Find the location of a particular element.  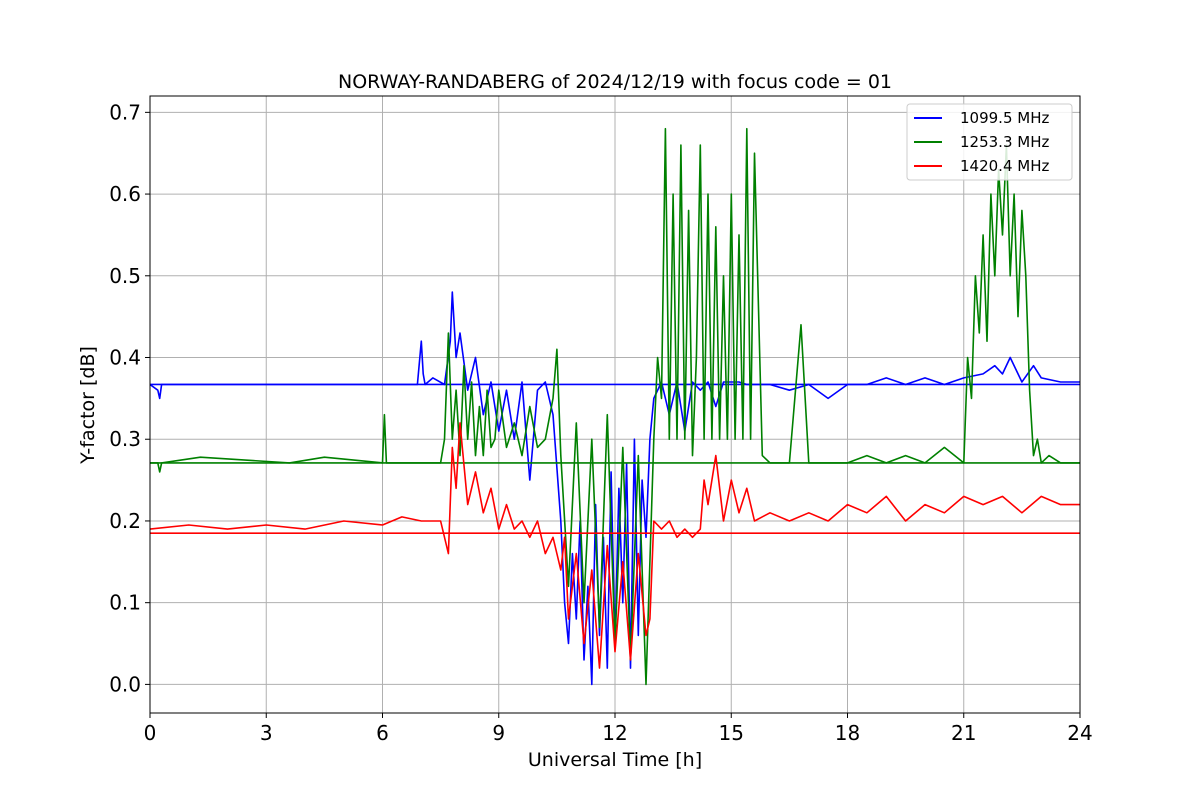

y-tick-label: 0.3 is located at coordinates (125, 439).